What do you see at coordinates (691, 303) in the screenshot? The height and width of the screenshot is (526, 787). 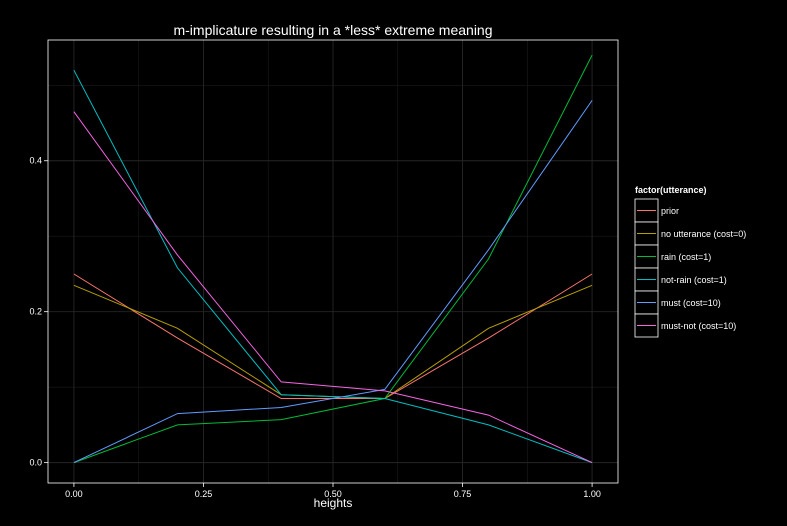 I see `legend-label: must (cost=10)` at bounding box center [691, 303].